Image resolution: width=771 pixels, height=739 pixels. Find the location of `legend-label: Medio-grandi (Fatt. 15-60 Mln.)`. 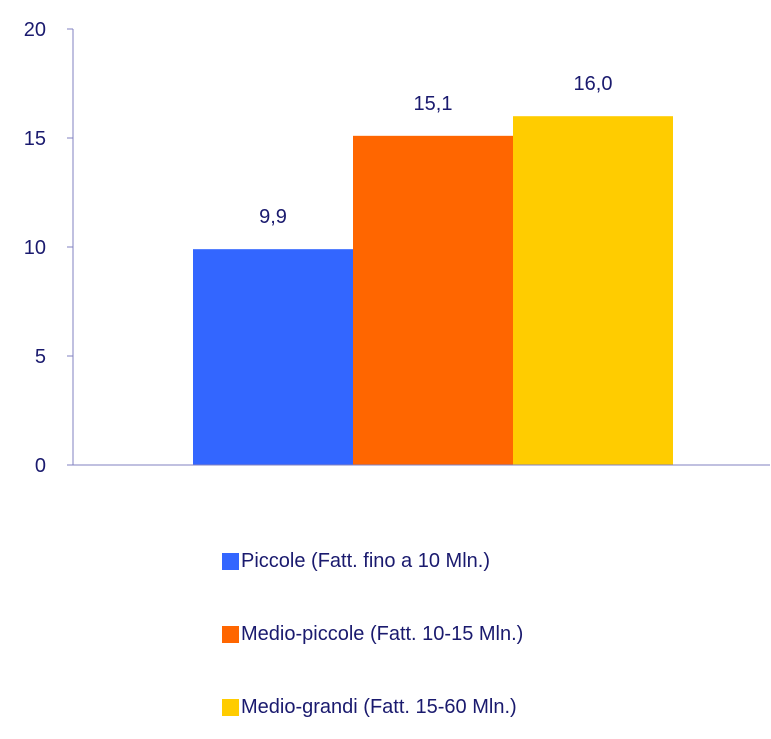

legend-label: Medio-grandi (Fatt. 15-60 Mln.) is located at coordinates (379, 707).